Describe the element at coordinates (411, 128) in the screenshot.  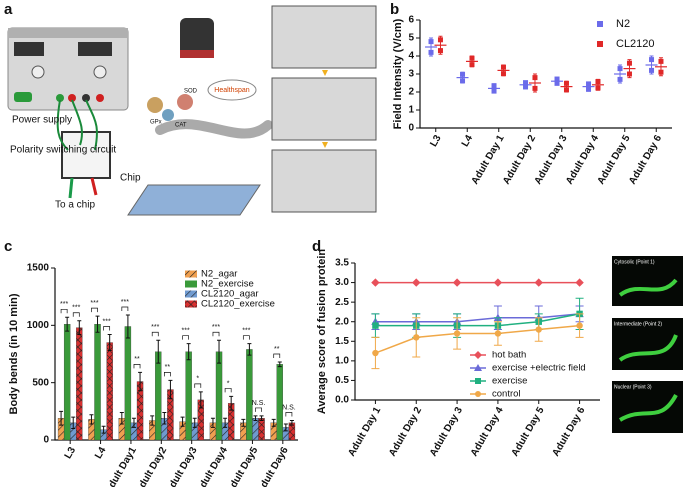
I see `y-tick-label: 0` at that location.